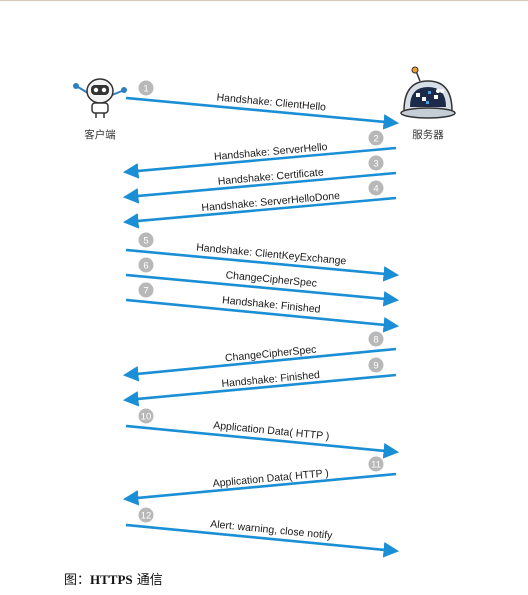 The image size is (528, 595). Describe the element at coordinates (271, 304) in the screenshot. I see `message-label: Handshake: Finished` at that location.